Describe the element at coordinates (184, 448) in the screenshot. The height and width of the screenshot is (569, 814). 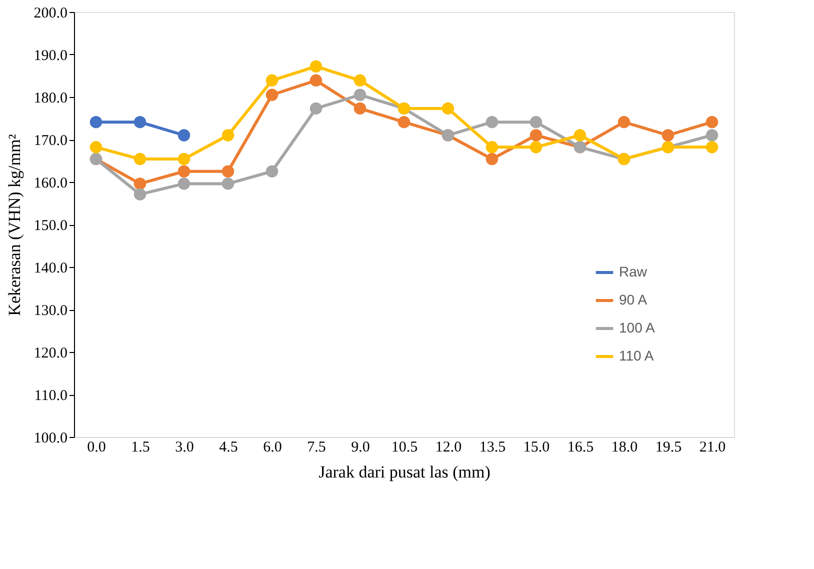
I see `x-tick-label: 3.0` at that location.